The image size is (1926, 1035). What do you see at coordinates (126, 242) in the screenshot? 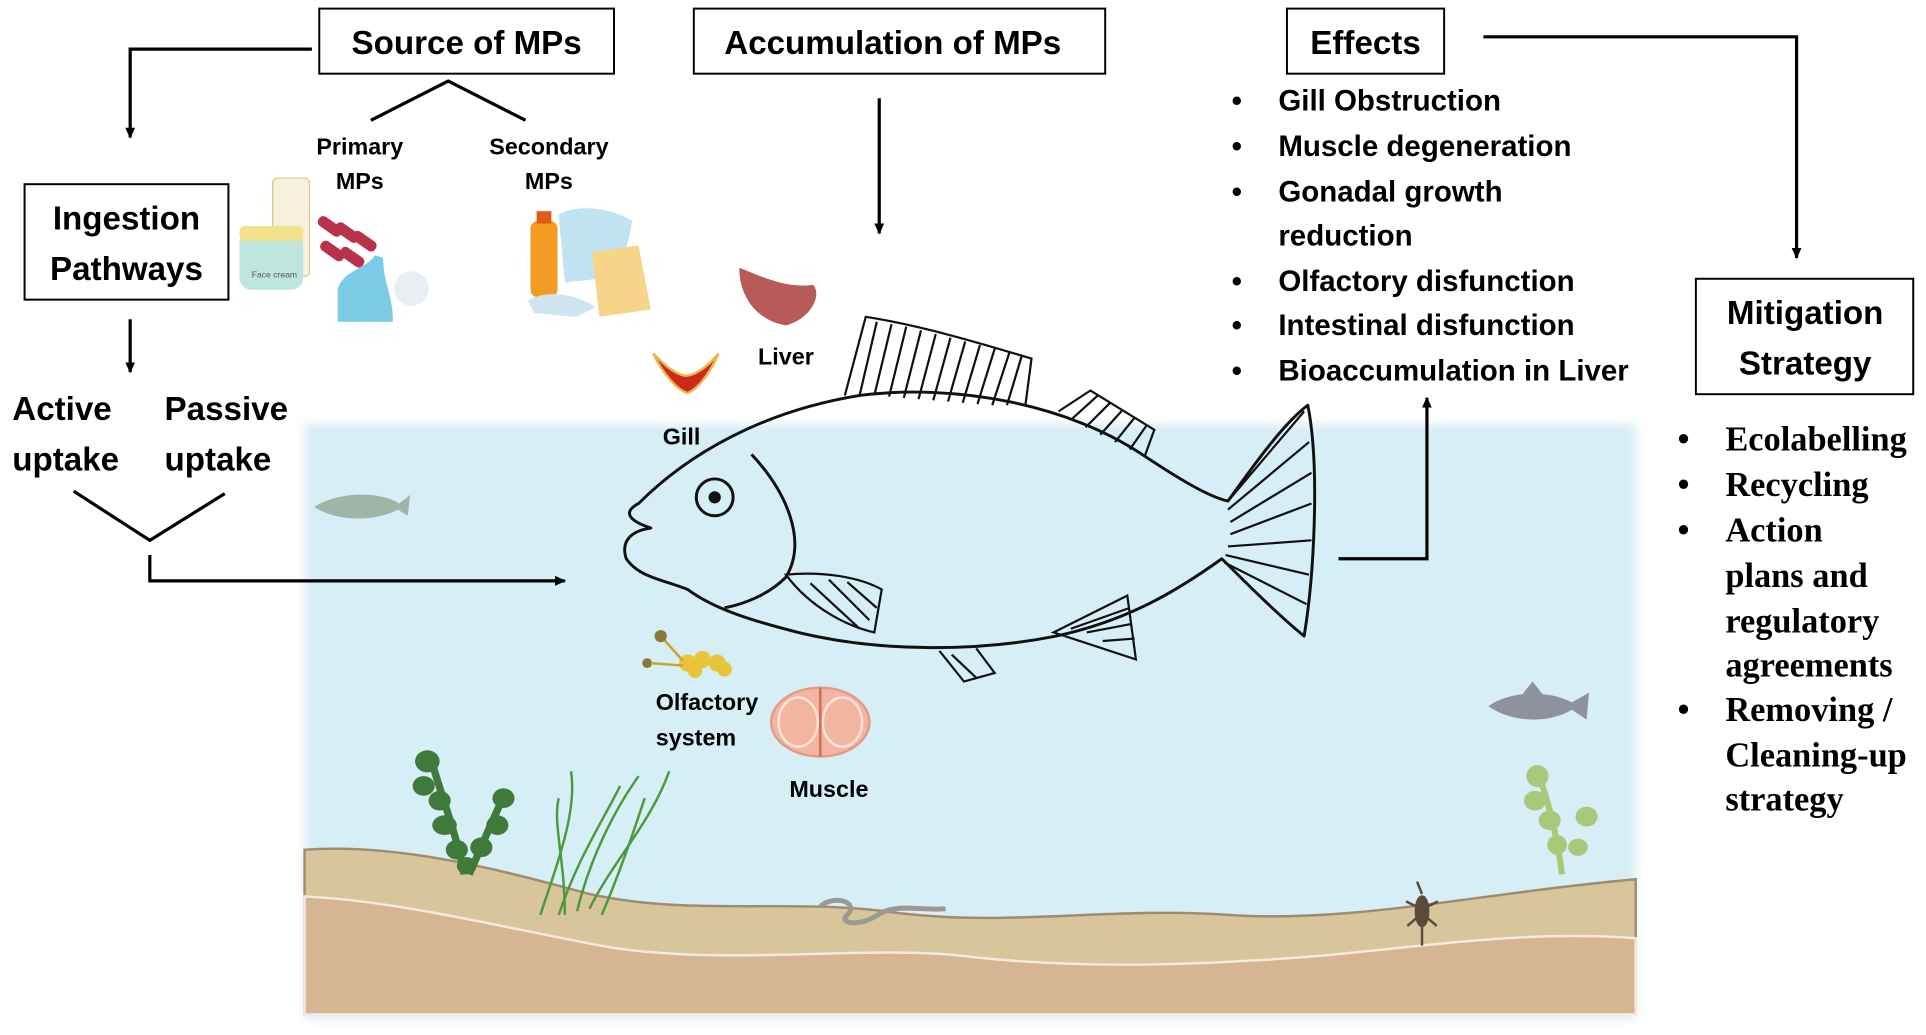
I see `ingestion-pathways-box: Ingestion Pathways` at bounding box center [126, 242].